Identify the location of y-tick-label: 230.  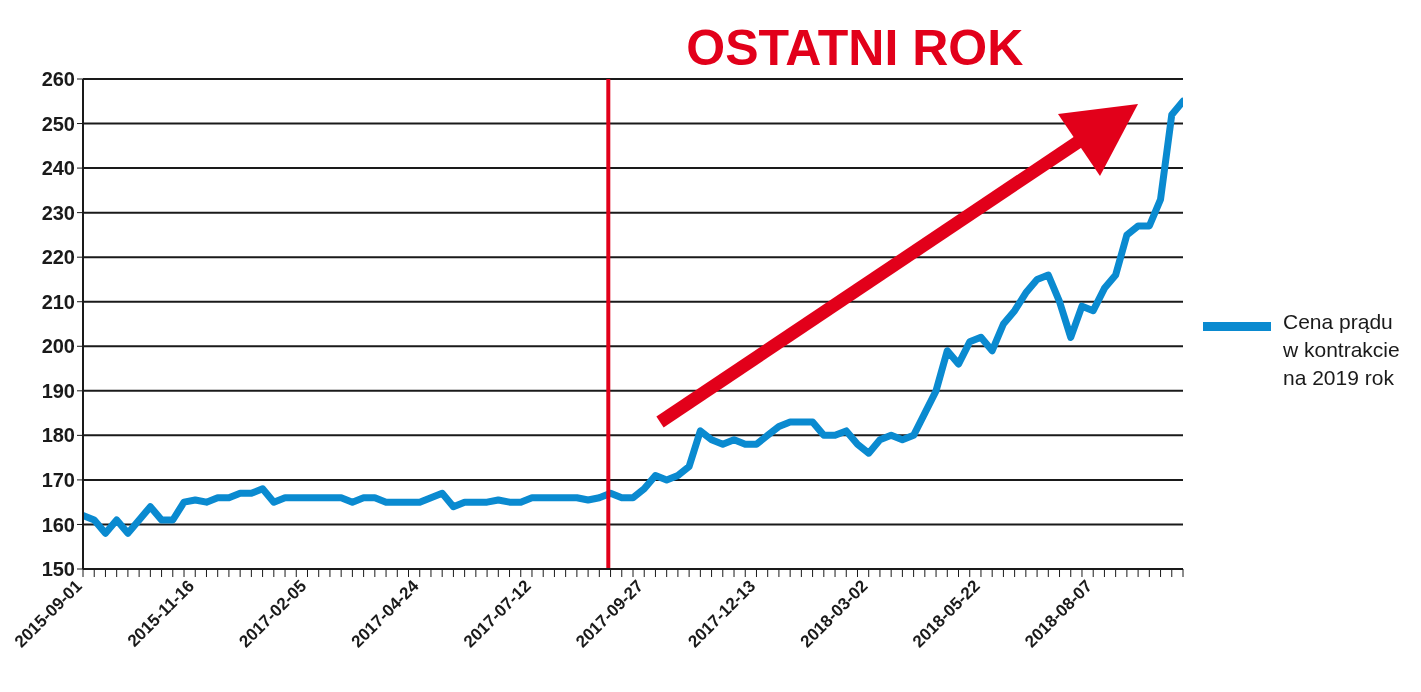
(58, 212).